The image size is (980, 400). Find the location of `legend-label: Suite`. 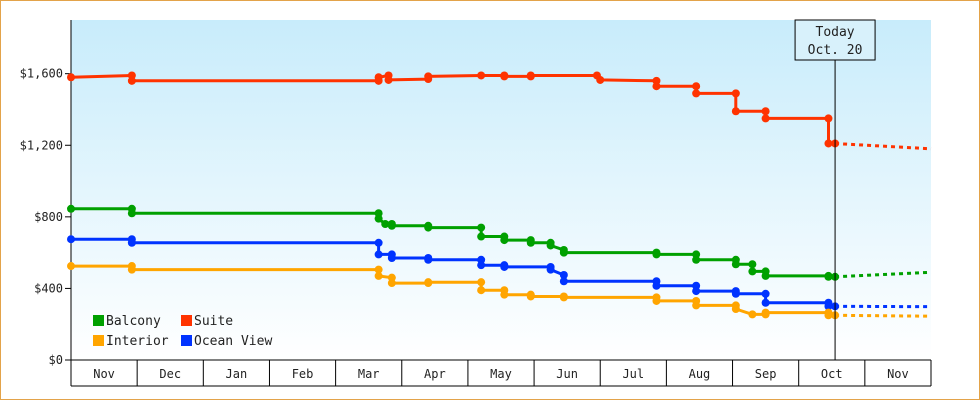

legend-label: Suite is located at coordinates (213, 321).